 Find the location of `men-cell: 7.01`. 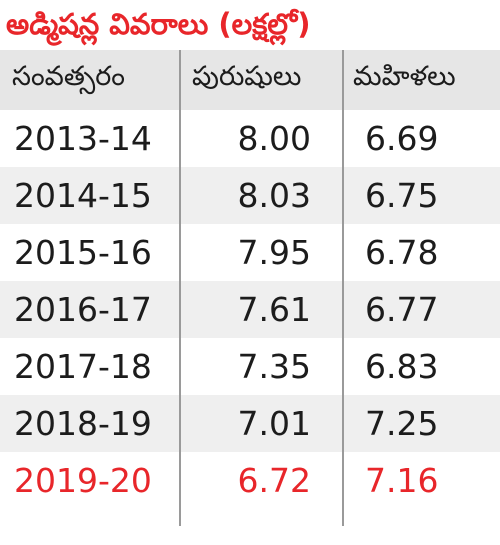

men-cell: 7.01 is located at coordinates (274, 423).